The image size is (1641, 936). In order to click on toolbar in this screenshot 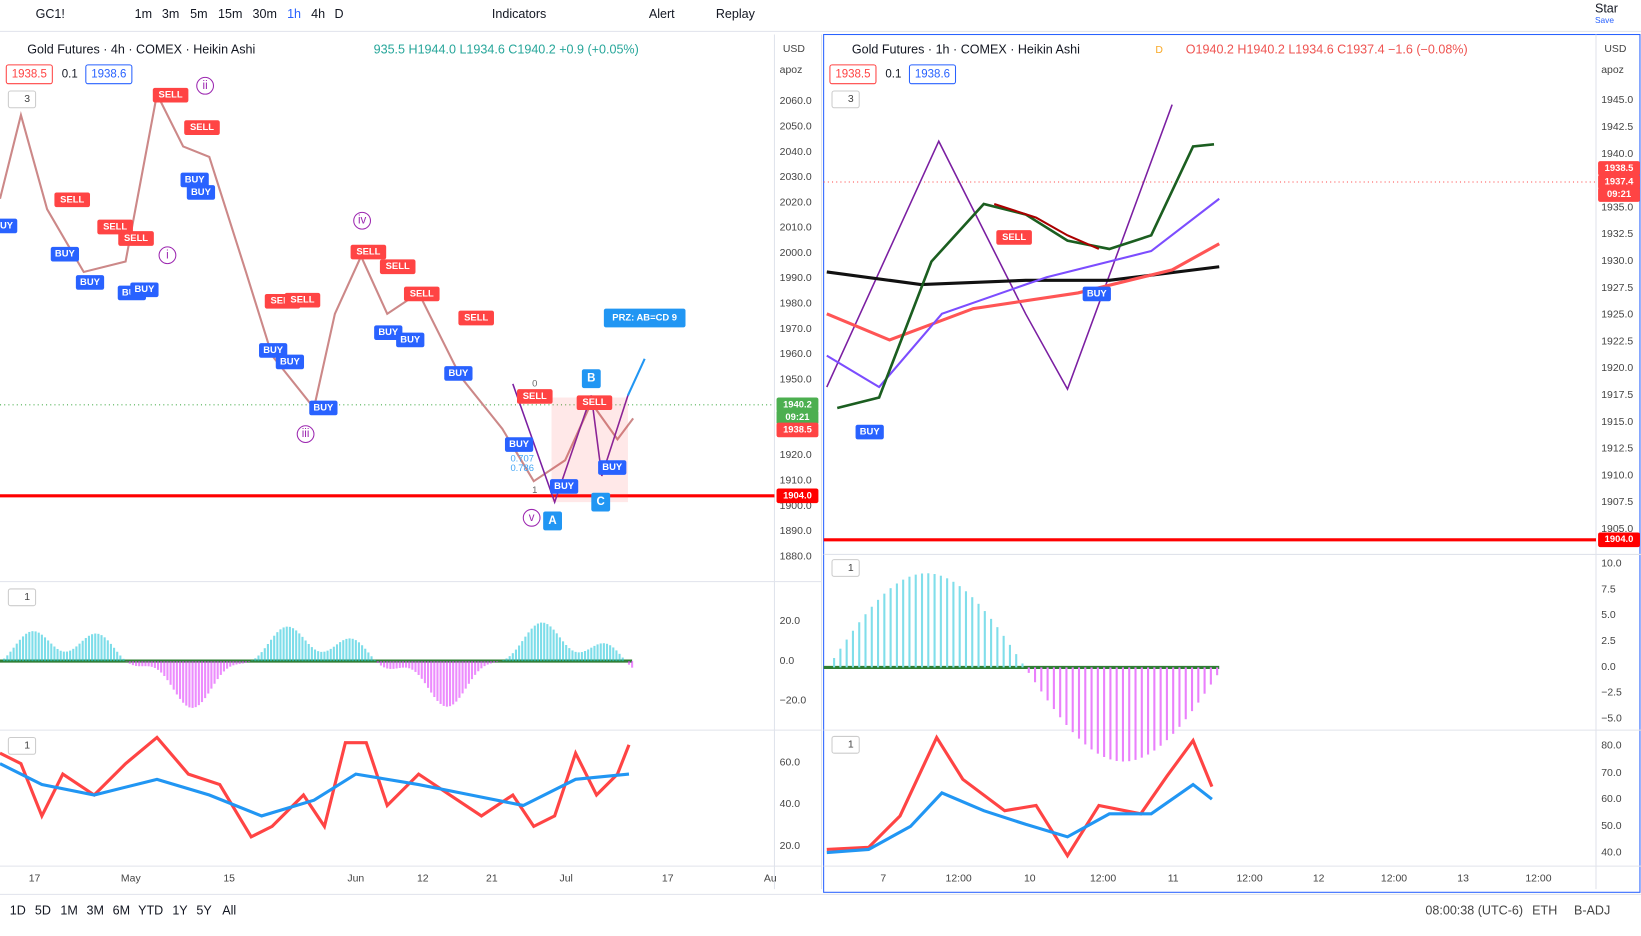, I will do `click(820, 15)`.